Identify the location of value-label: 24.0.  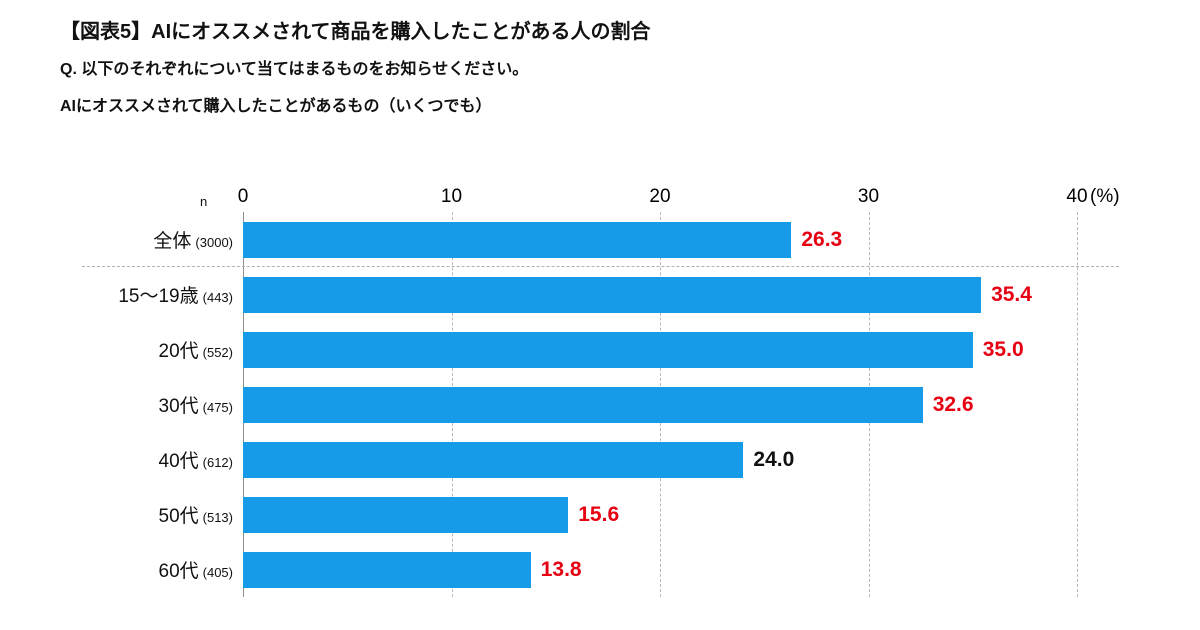
(774, 459).